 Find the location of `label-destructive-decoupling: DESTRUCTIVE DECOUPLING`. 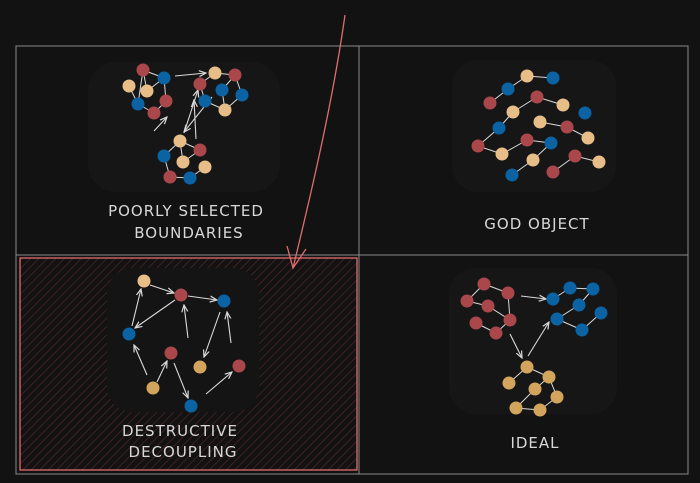

label-destructive-decoupling: DESTRUCTIVE DECOUPLING is located at coordinates (180, 441).